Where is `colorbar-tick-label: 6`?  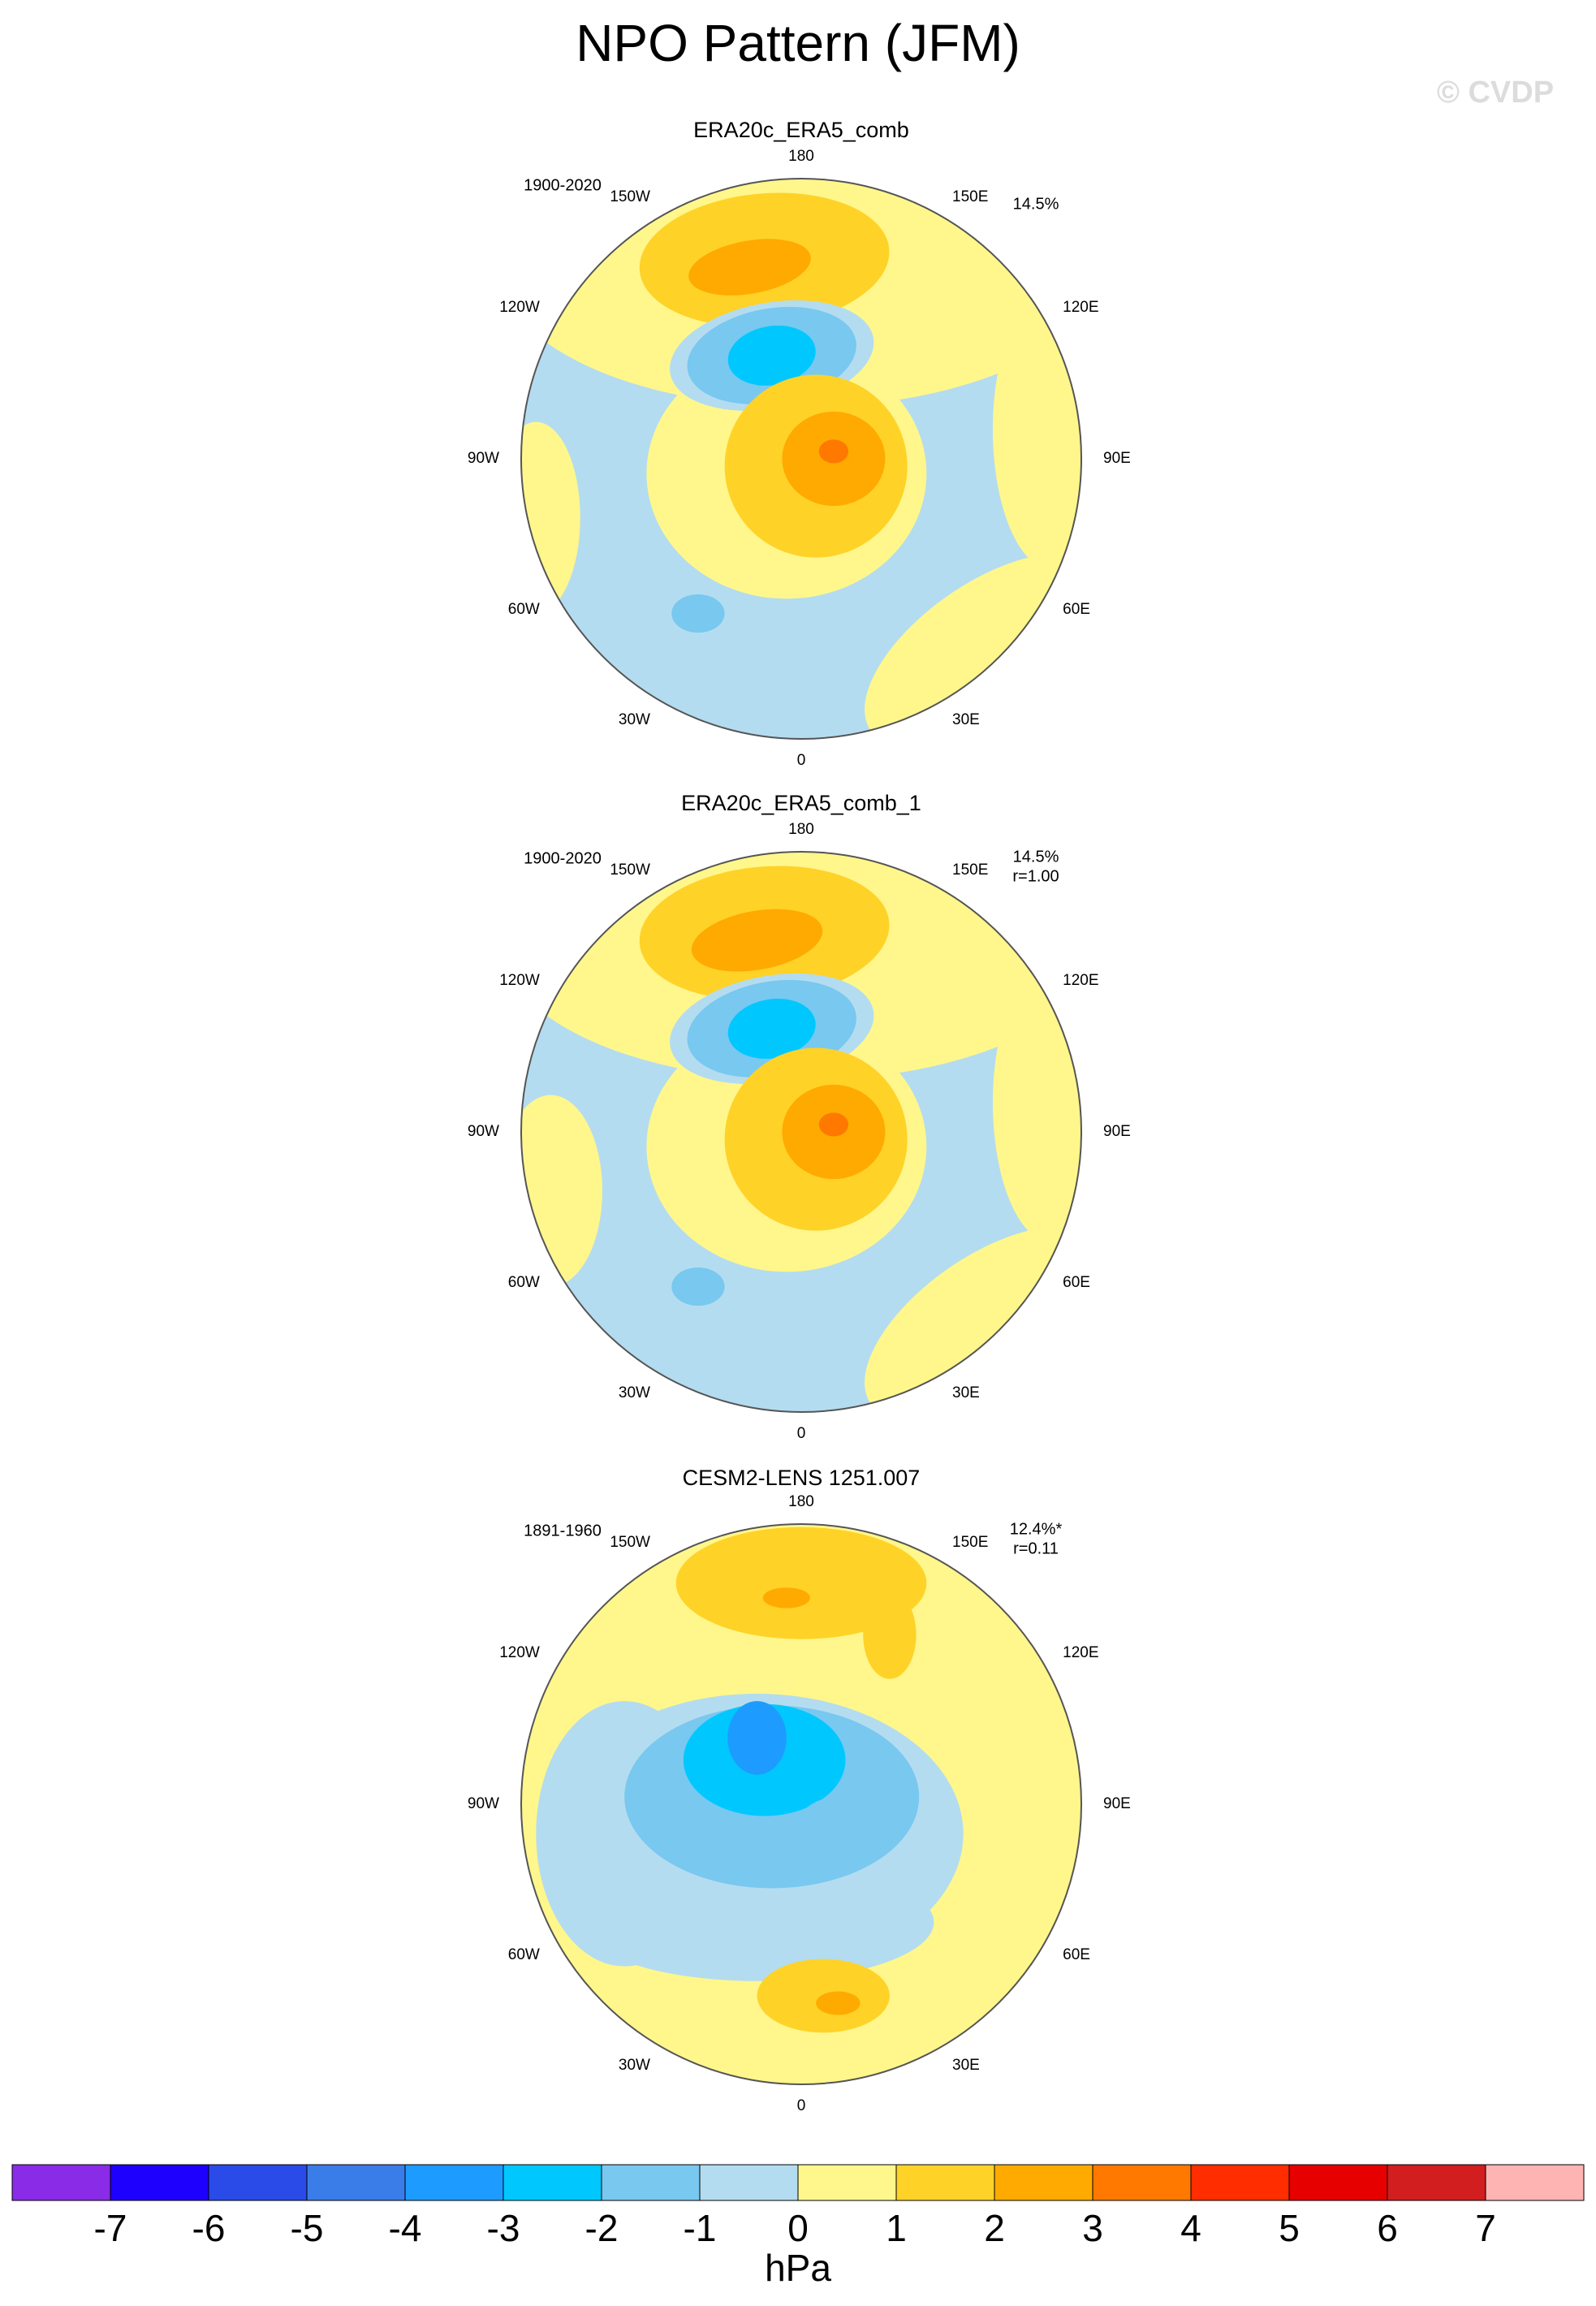
colorbar-tick-label: 6 is located at coordinates (1387, 2228).